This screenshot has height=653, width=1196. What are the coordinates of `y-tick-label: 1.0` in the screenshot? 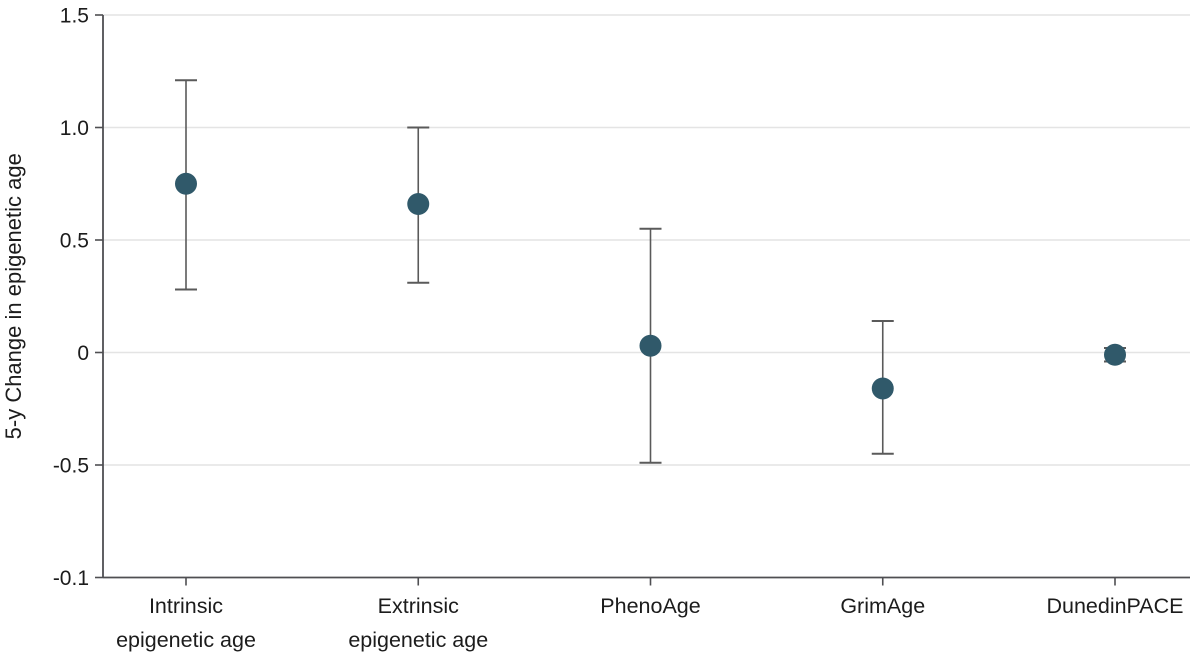 It's located at (74, 128).